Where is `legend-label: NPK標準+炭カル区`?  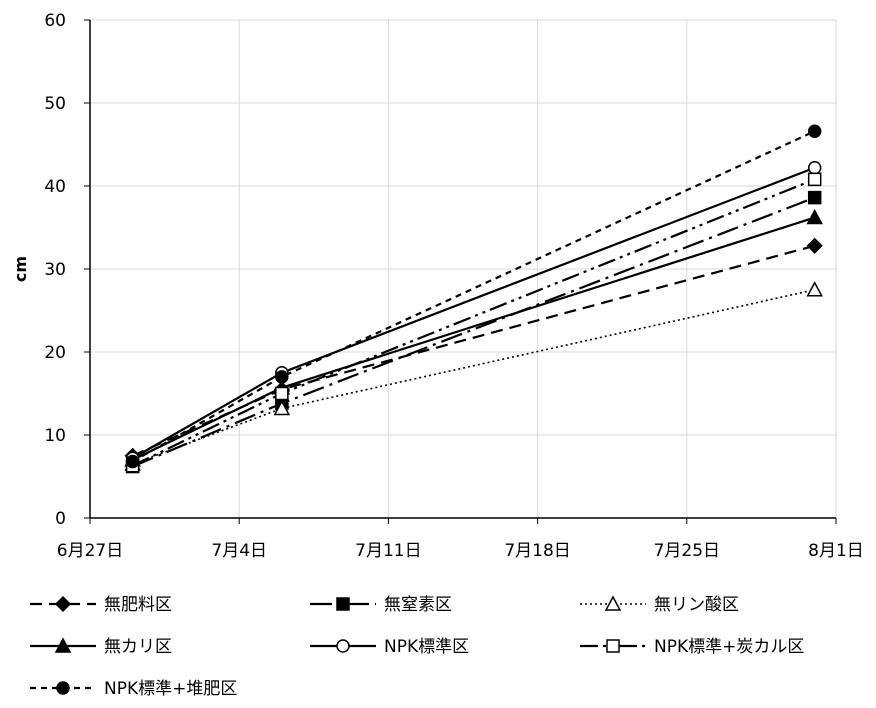
legend-label: NPK標準+炭カル区 is located at coordinates (729, 647).